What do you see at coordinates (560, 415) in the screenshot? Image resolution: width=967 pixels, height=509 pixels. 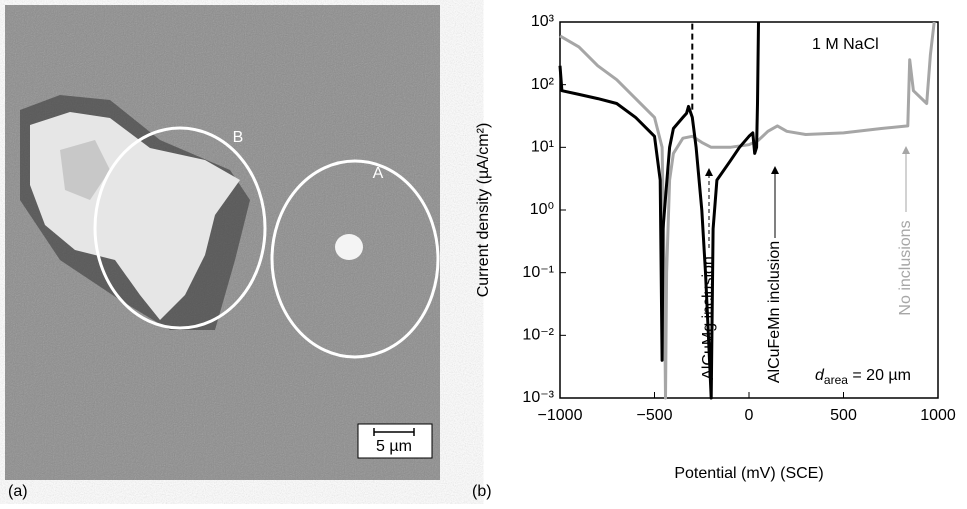 I see `x-tick-label: −1000` at bounding box center [560, 415].